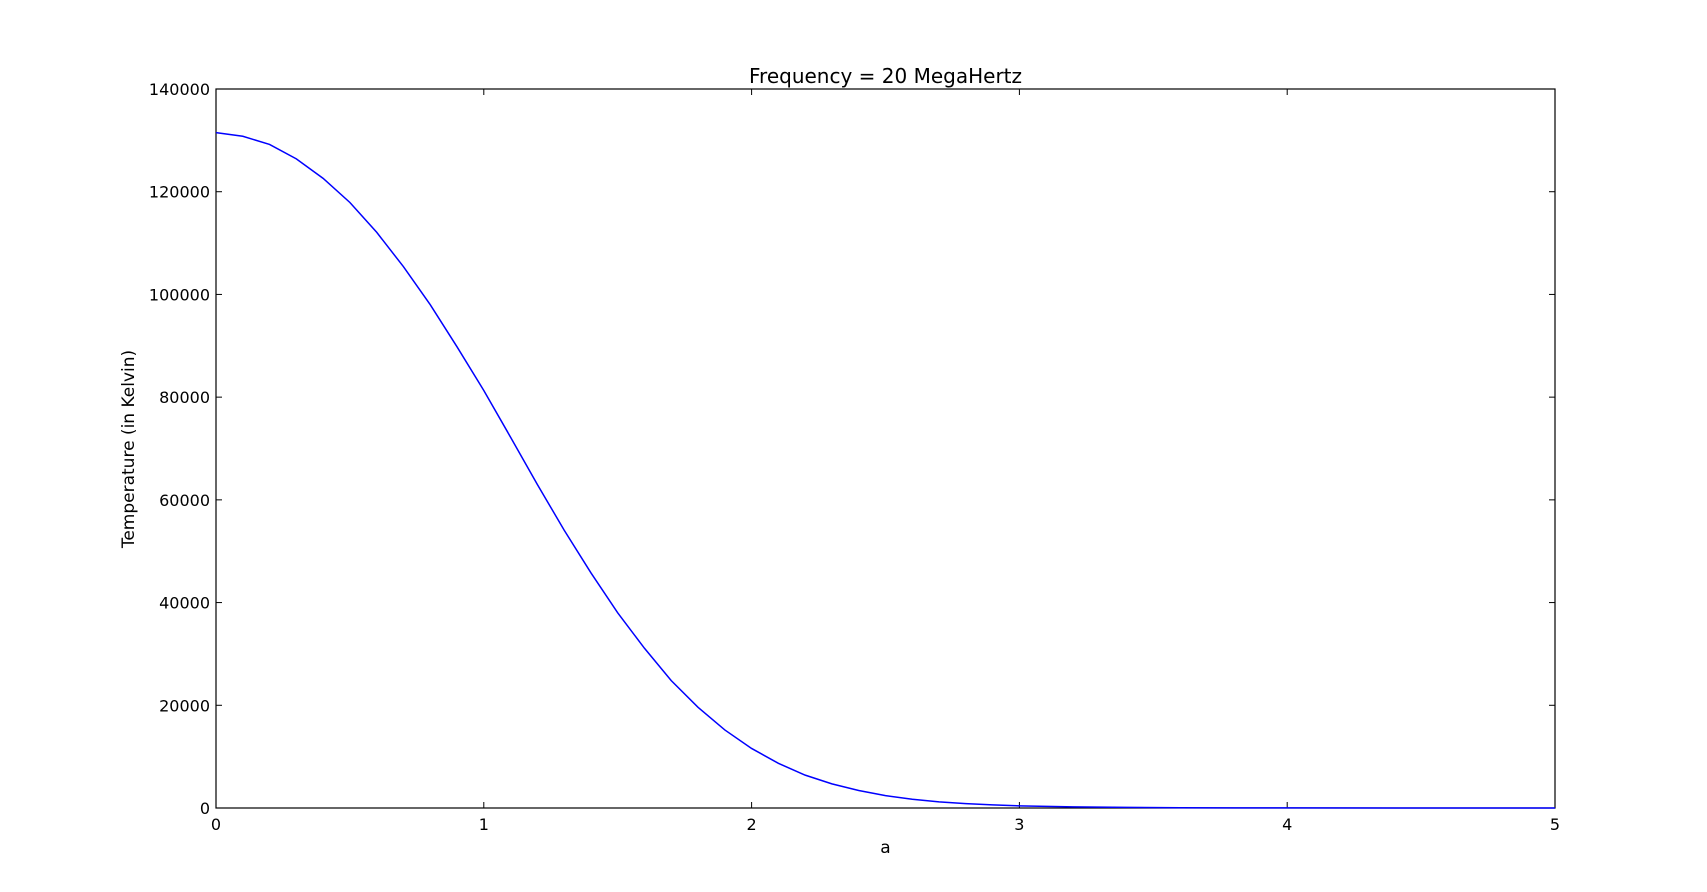  I want to click on chart-title: Frequency = 20 MegaHertz, so click(885, 76).